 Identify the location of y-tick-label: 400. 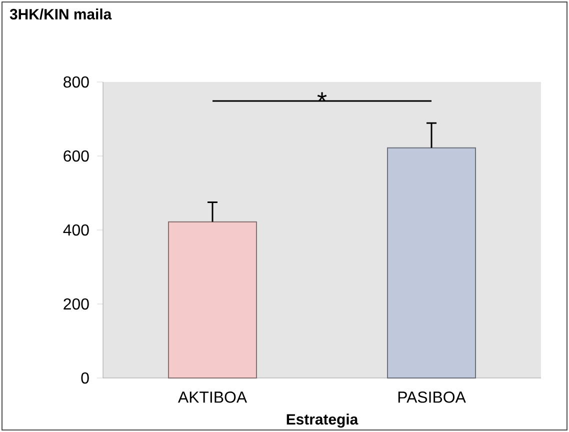
(76, 230).